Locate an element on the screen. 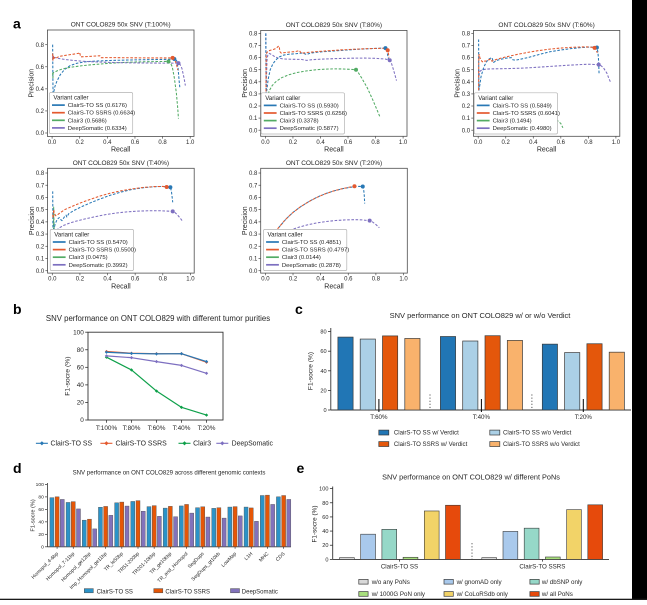 The image size is (647, 605). svg-text: Clair3 (0.0475) is located at coordinates (88, 258).